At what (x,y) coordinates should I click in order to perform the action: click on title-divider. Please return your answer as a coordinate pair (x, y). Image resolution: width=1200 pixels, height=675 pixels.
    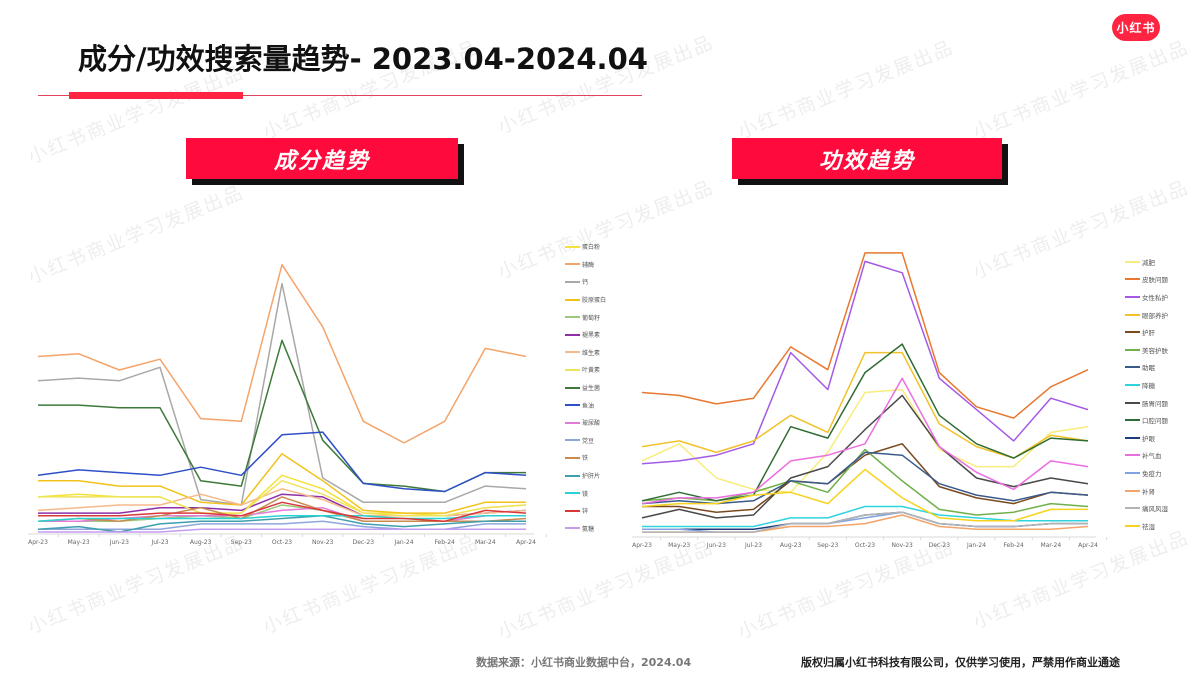
    Looking at the image, I should click on (340, 95).